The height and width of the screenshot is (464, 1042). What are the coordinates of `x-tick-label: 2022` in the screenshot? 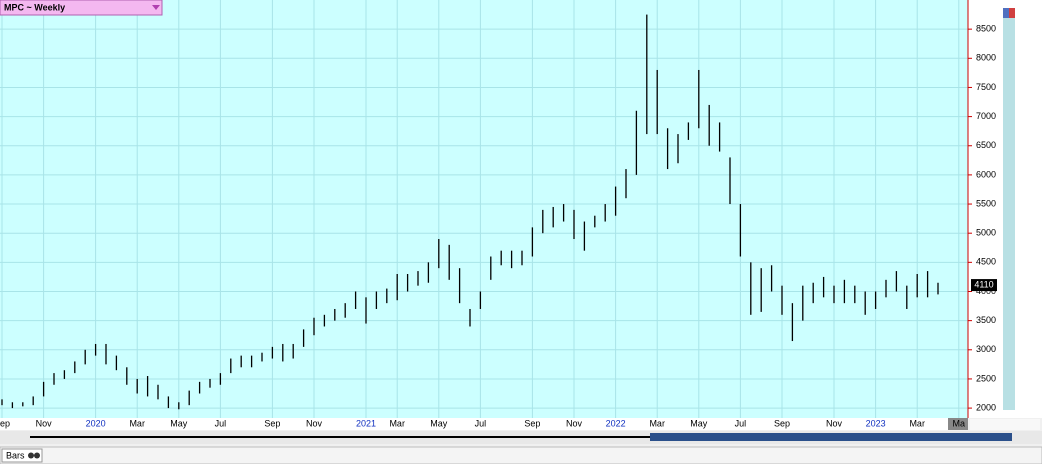 It's located at (616, 423).